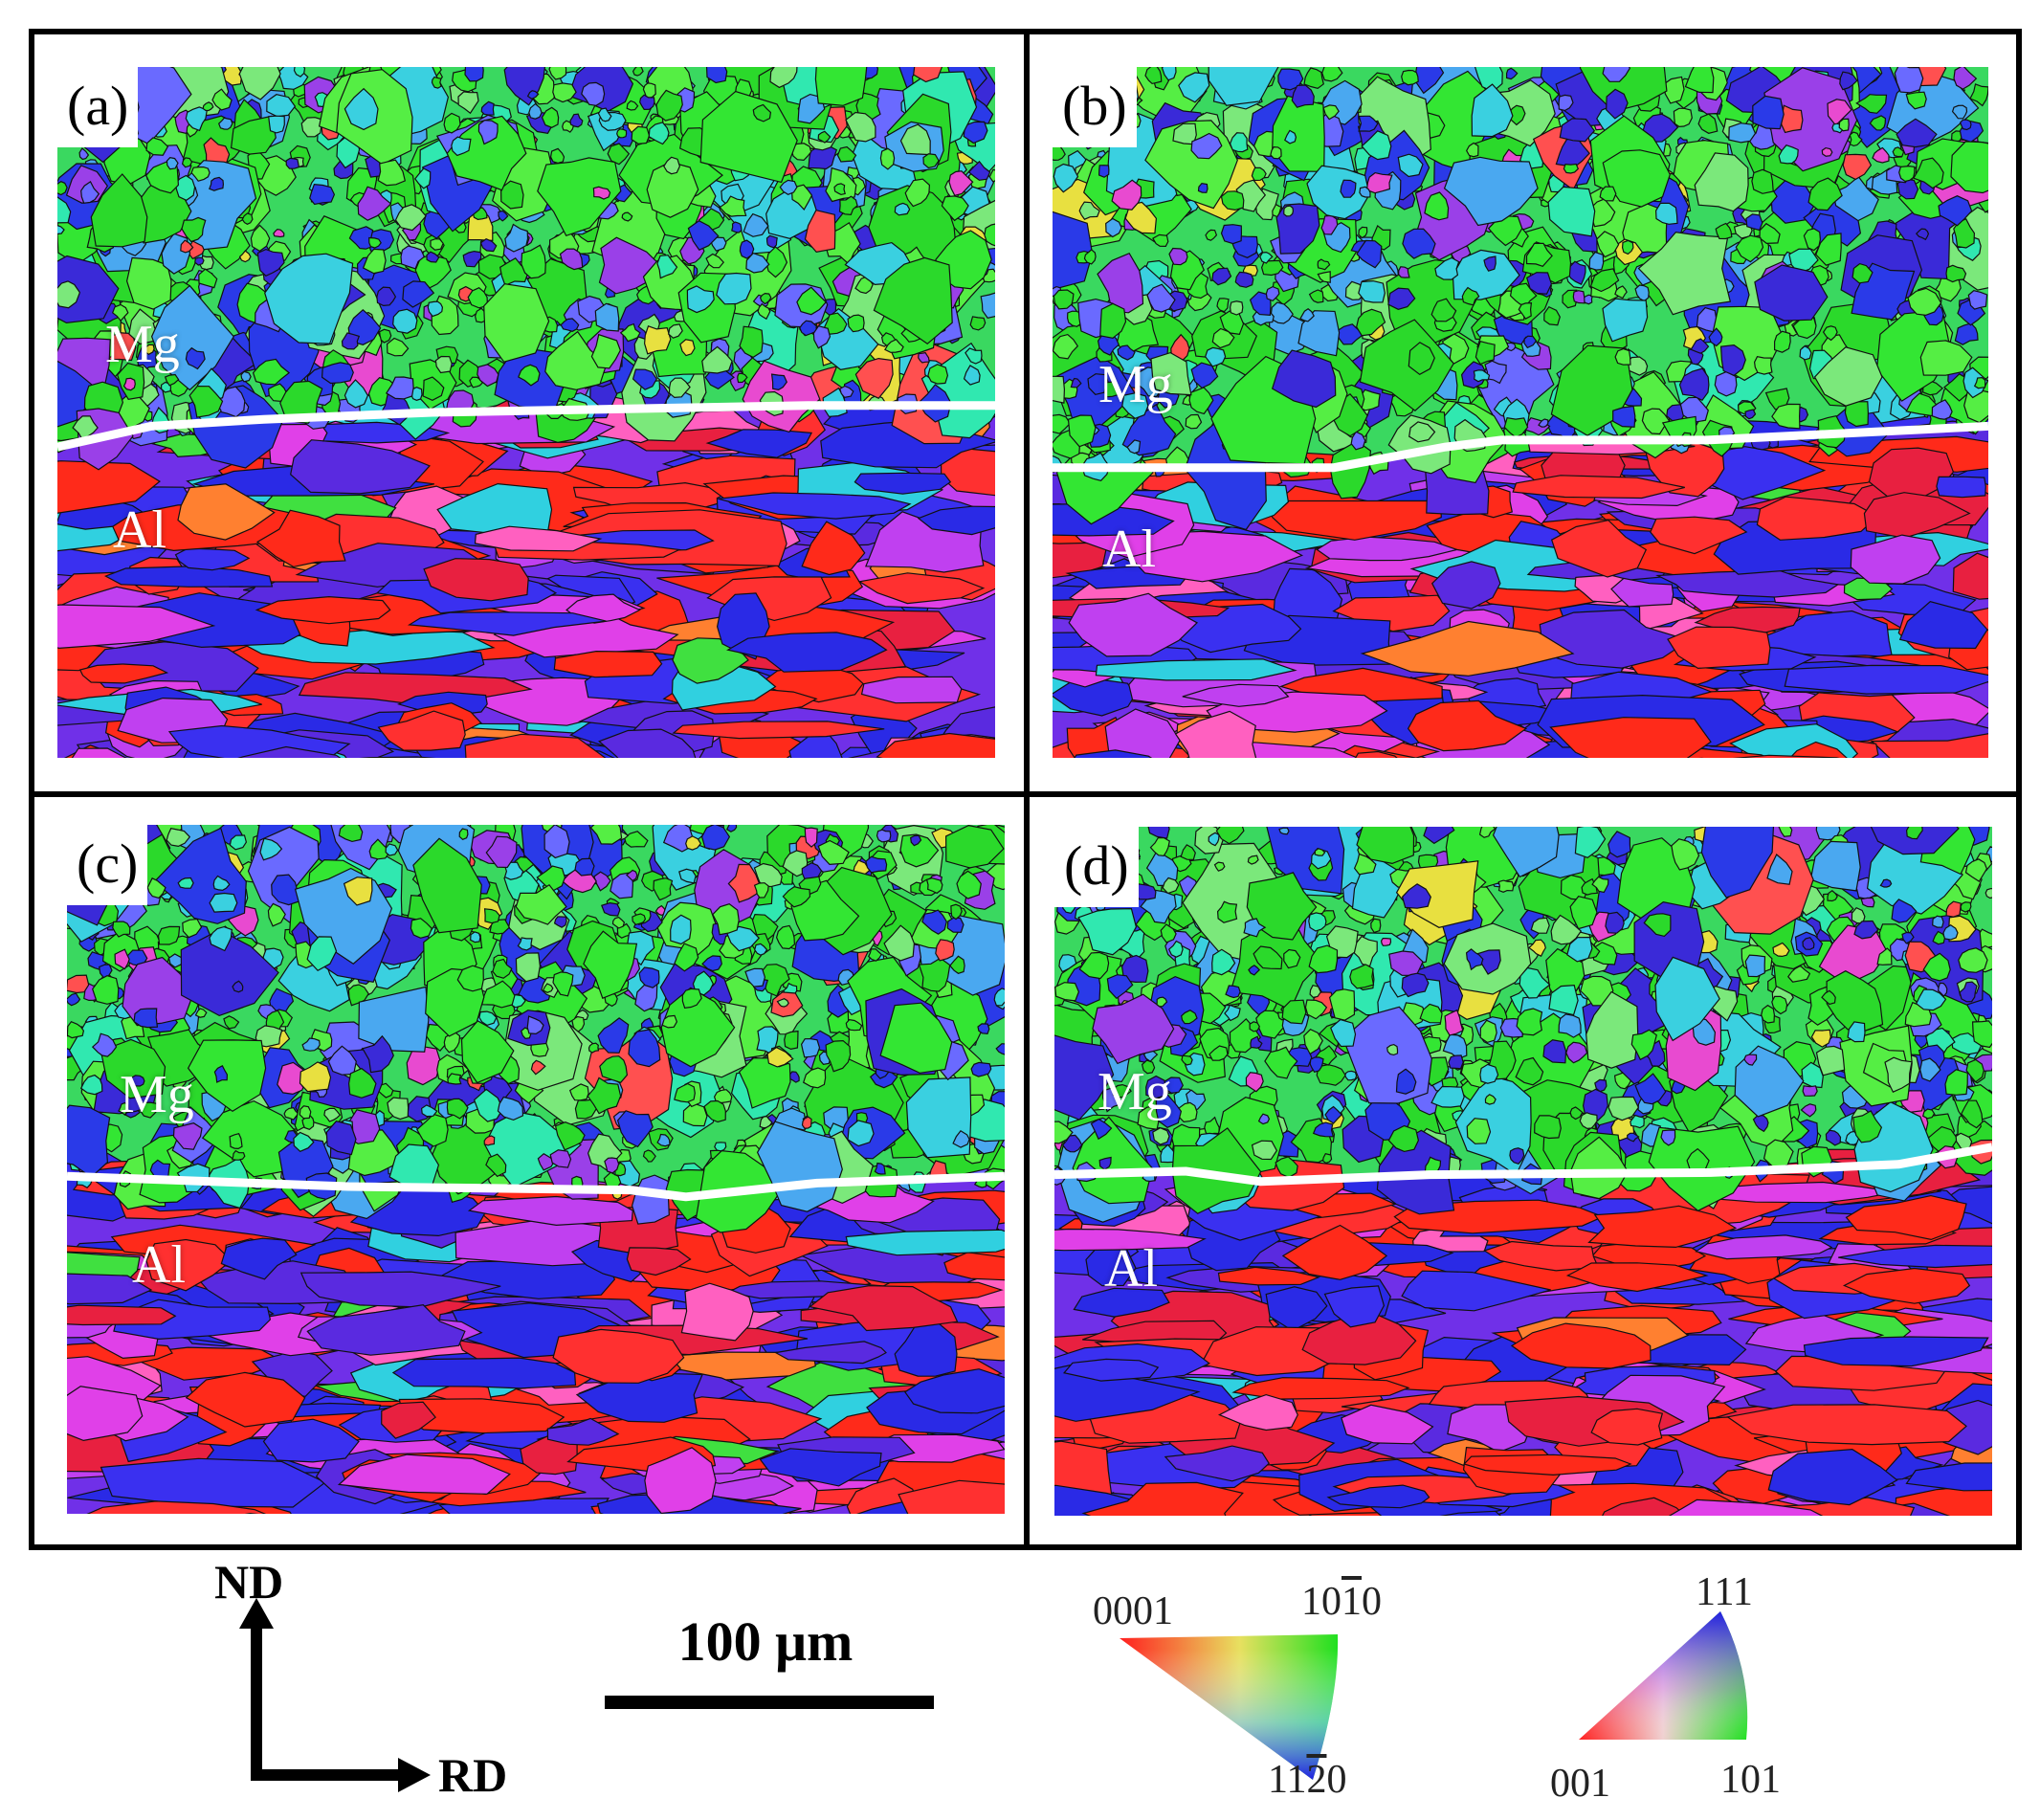  Describe the element at coordinates (249, 1582) in the screenshot. I see `nd-label: ND` at that location.